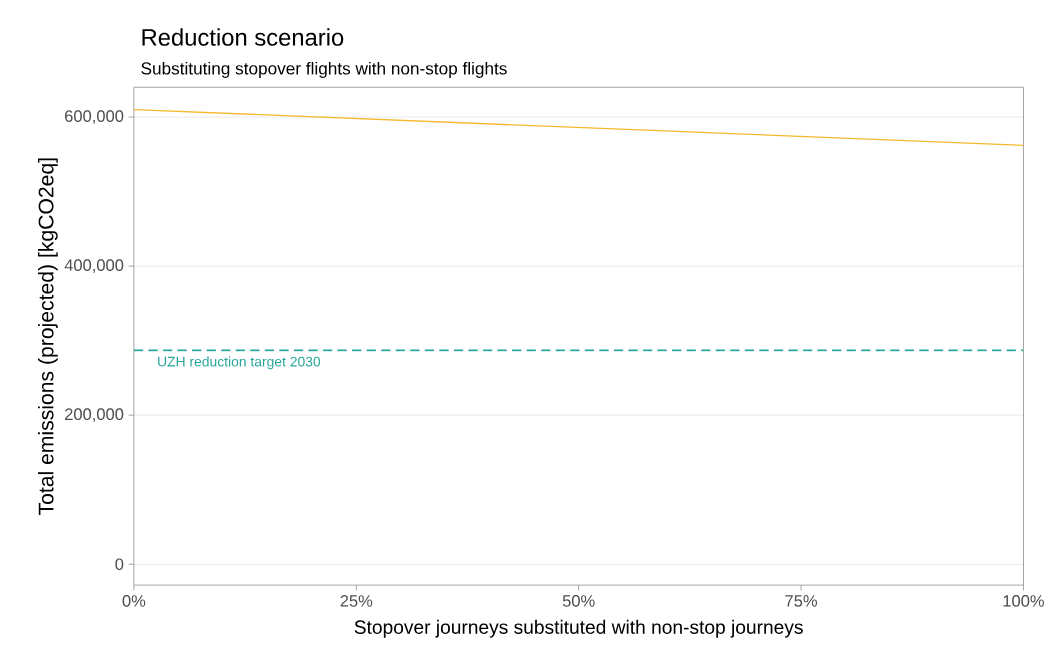 The width and height of the screenshot is (1049, 657). I want to click on x-axis-title: Stopover journeys substituted with non-stop journeys, so click(578, 629).